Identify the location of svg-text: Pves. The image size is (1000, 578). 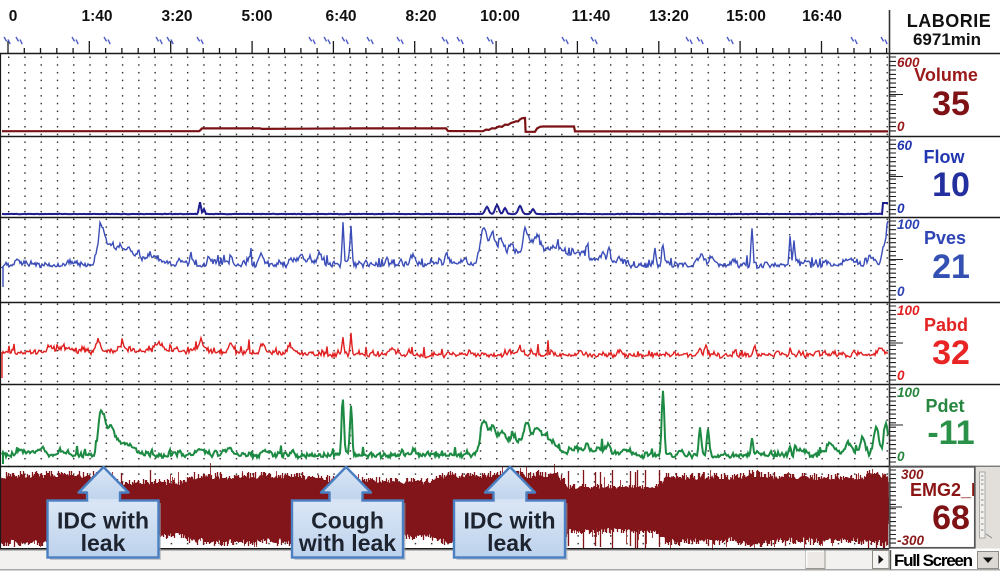
(945, 238).